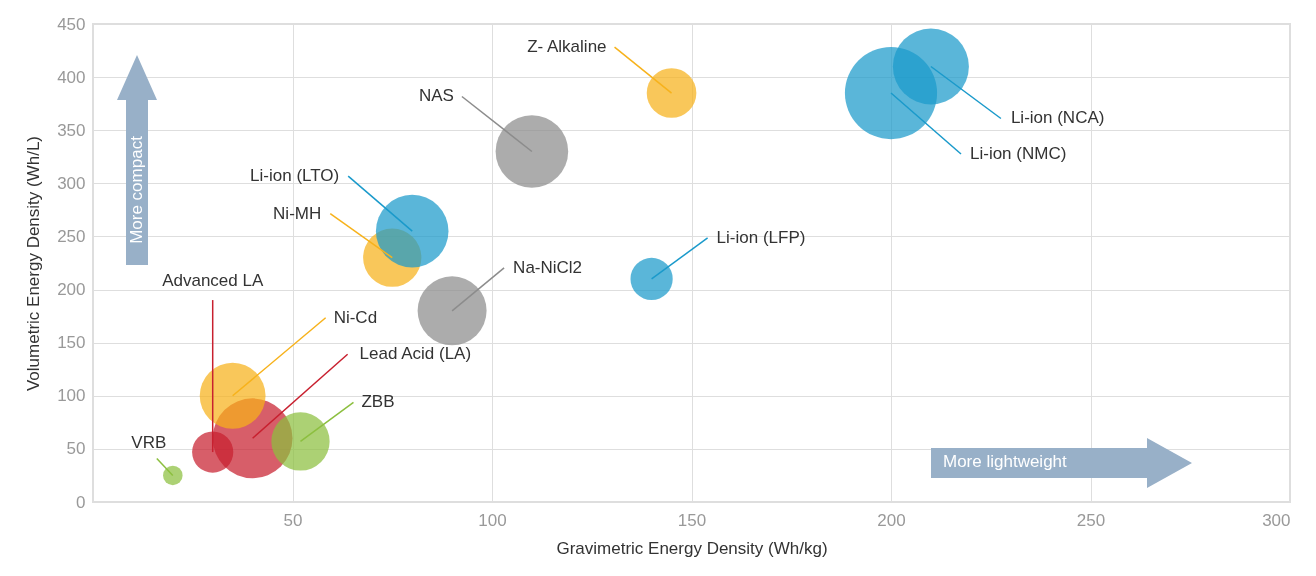 The width and height of the screenshot is (1316, 576). I want to click on text: Li-ion (LFP), so click(761, 237).